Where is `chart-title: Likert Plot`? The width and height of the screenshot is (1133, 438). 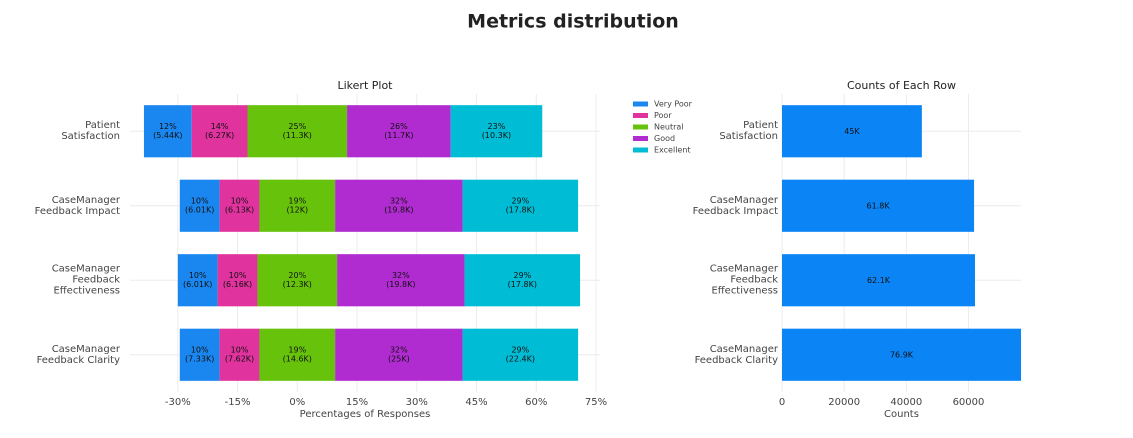 chart-title: Likert Plot is located at coordinates (366, 85).